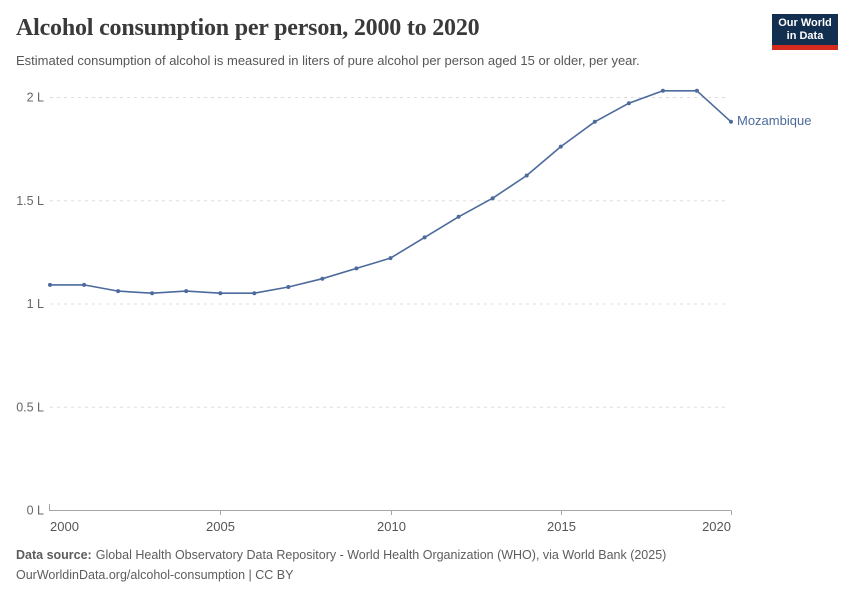 This screenshot has width=850, height=600. What do you see at coordinates (35, 304) in the screenshot?
I see `y-tick-label: 1 L` at bounding box center [35, 304].